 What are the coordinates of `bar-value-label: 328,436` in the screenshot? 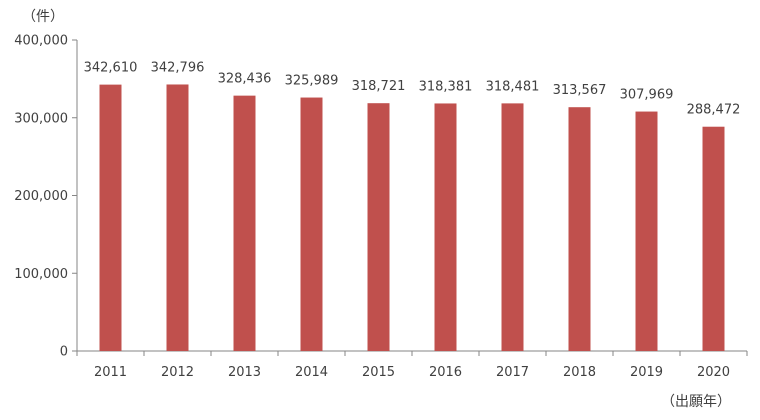 It's located at (245, 79).